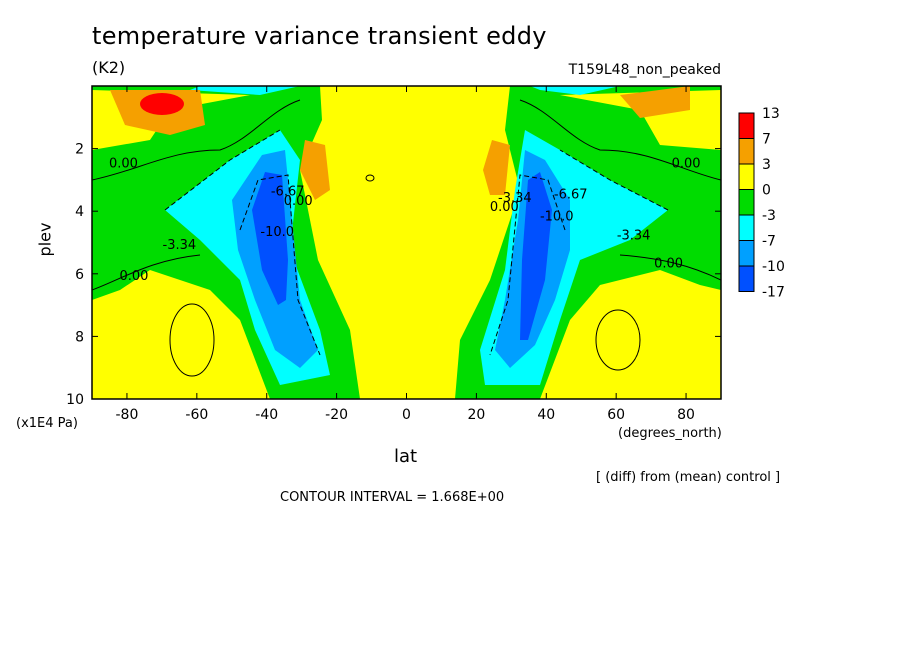  I want to click on colorbar-label: 7, so click(766, 140).